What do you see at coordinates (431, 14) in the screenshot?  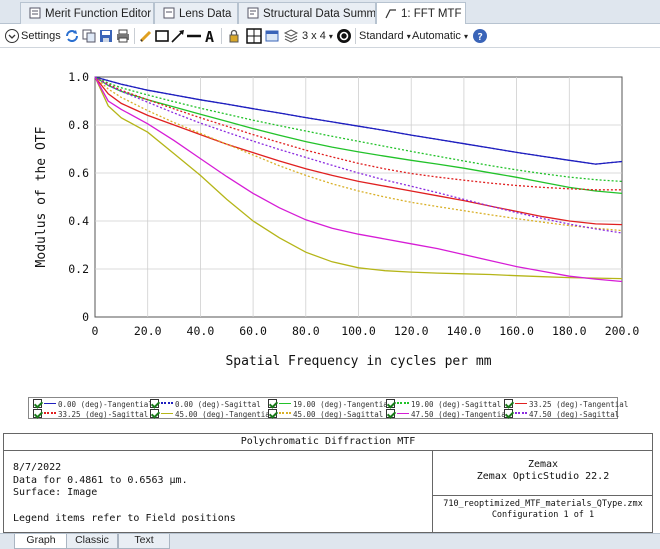 I see `tab-label: 1: FFT MTF` at bounding box center [431, 14].